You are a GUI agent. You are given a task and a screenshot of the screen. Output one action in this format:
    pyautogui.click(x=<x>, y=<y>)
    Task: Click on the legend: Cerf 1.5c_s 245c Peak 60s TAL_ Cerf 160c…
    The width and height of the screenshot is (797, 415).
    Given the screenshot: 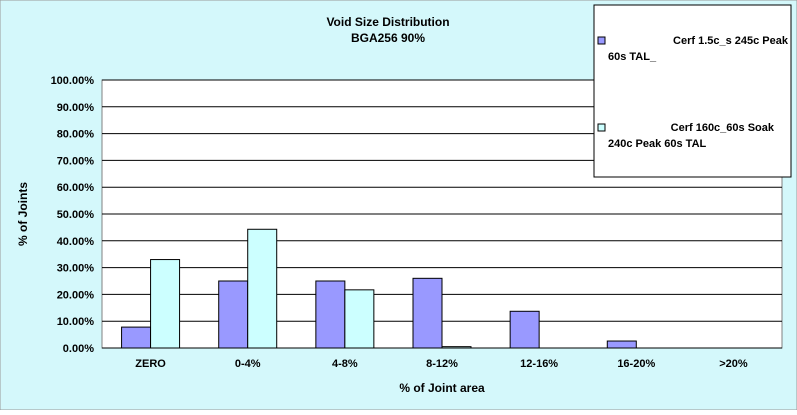 What is the action you would take?
    pyautogui.click(x=692, y=91)
    